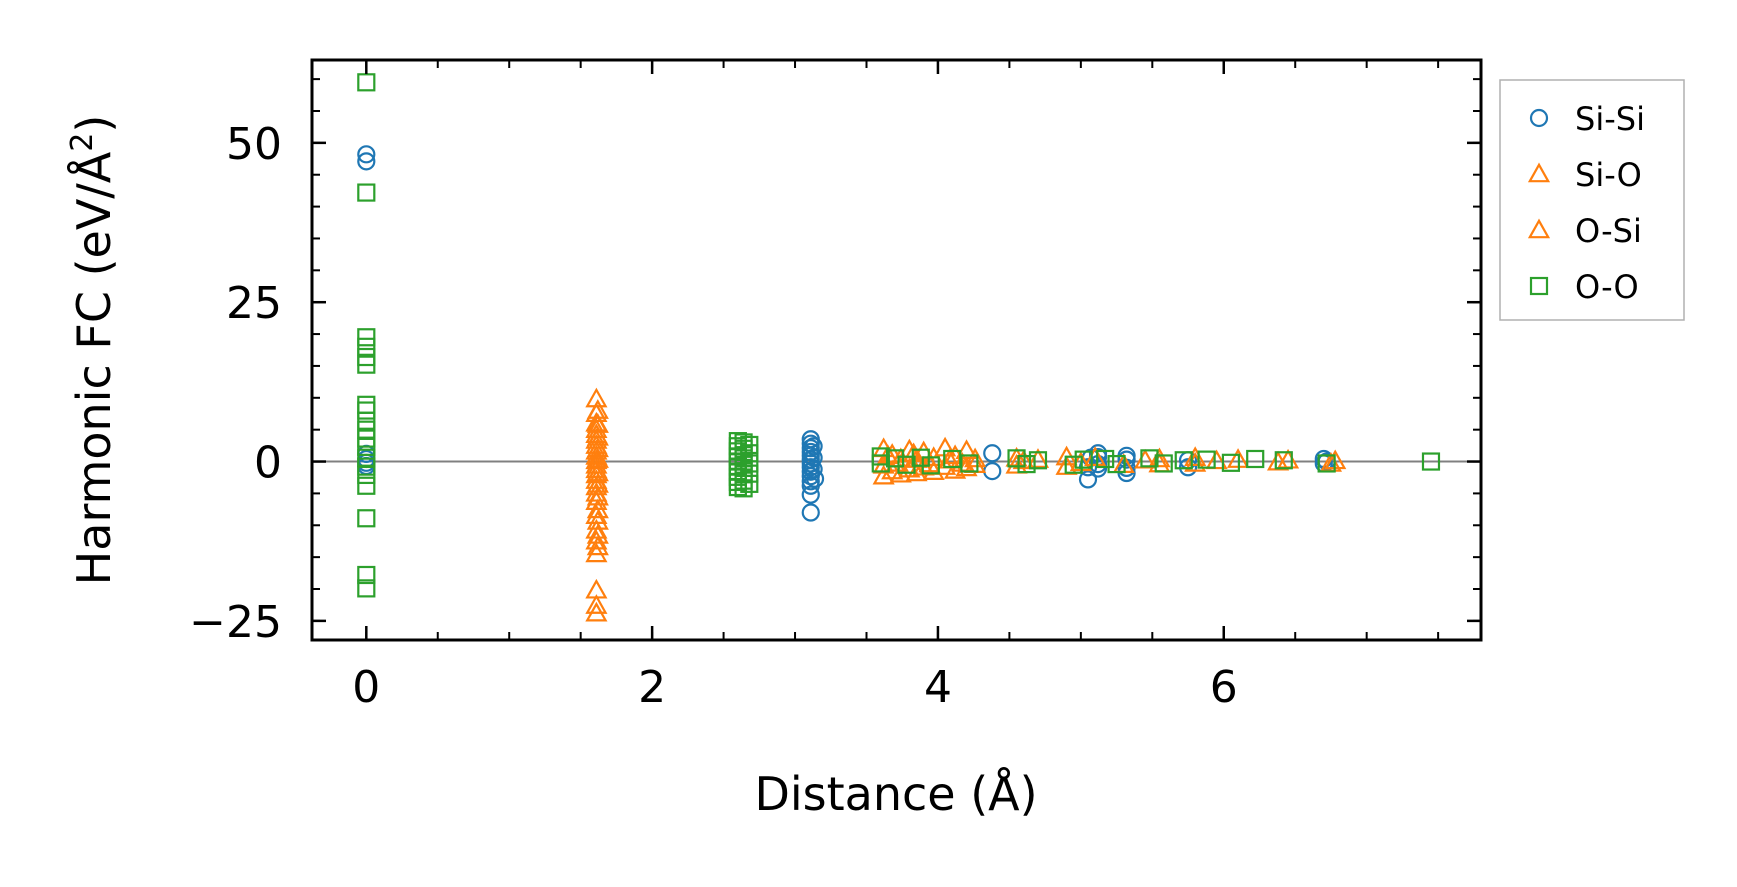 The width and height of the screenshot is (1737, 887). I want to click on legend-item-si-si: Si-Si, so click(1587, 119).